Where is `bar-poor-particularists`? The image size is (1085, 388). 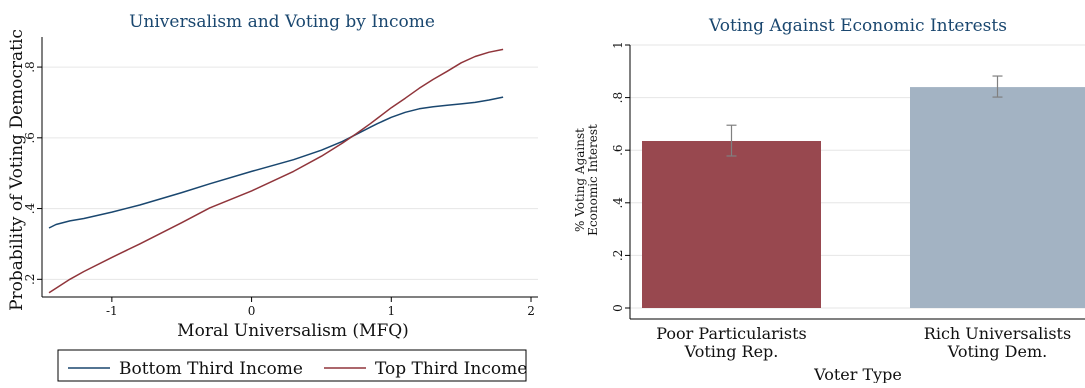
bar-poor-particularists is located at coordinates (731, 224).